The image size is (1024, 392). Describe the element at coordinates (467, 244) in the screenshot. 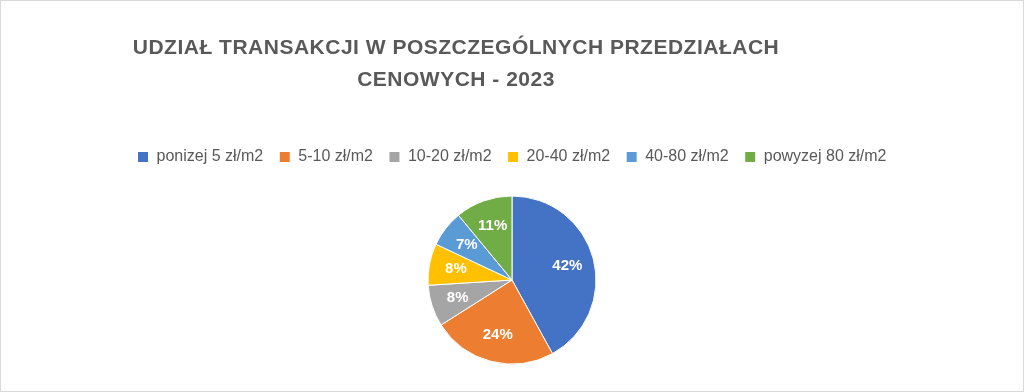

I see `data-label: 7%` at that location.